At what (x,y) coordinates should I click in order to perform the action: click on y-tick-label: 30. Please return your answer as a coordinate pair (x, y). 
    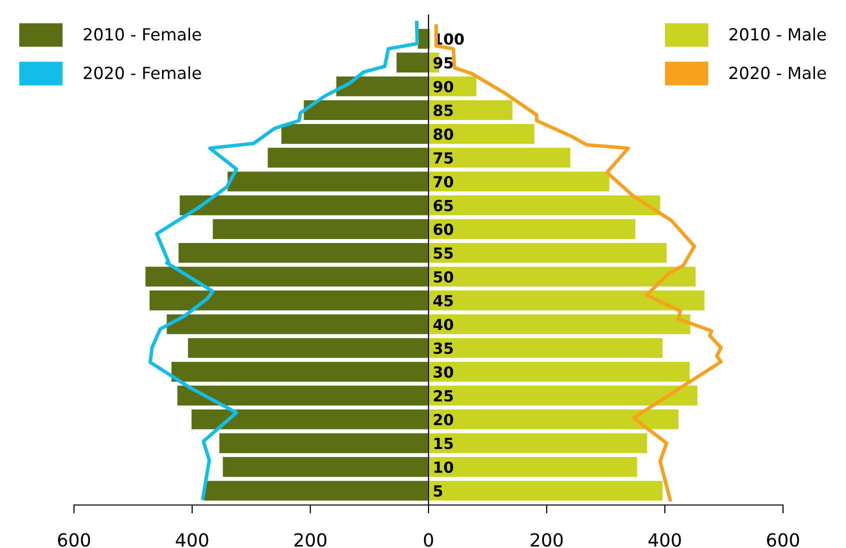
    Looking at the image, I should click on (444, 372).